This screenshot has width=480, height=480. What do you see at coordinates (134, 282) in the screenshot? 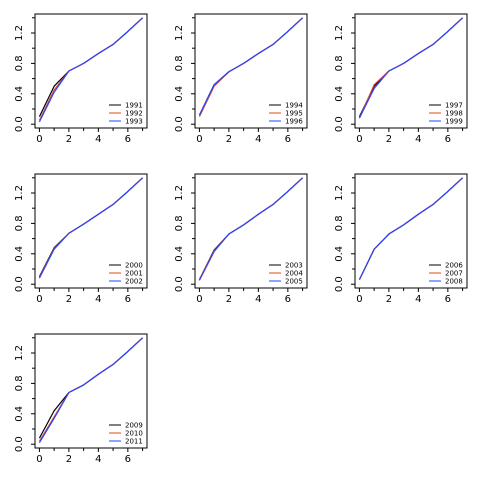
I see `legend-label: 2002` at bounding box center [134, 282].